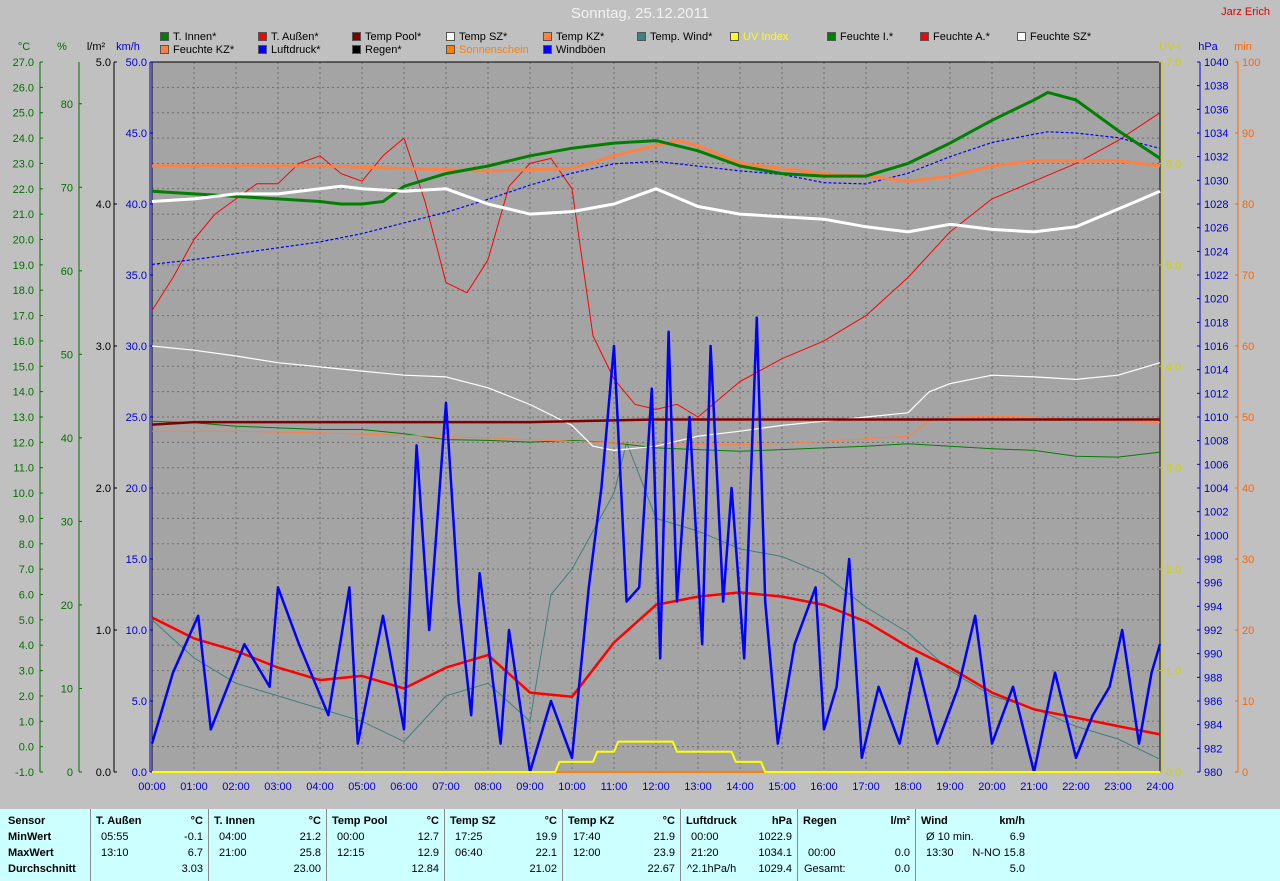 The height and width of the screenshot is (881, 1280). What do you see at coordinates (1216, 110) in the screenshot?
I see `right-axis-tick-label: 1036` at bounding box center [1216, 110].